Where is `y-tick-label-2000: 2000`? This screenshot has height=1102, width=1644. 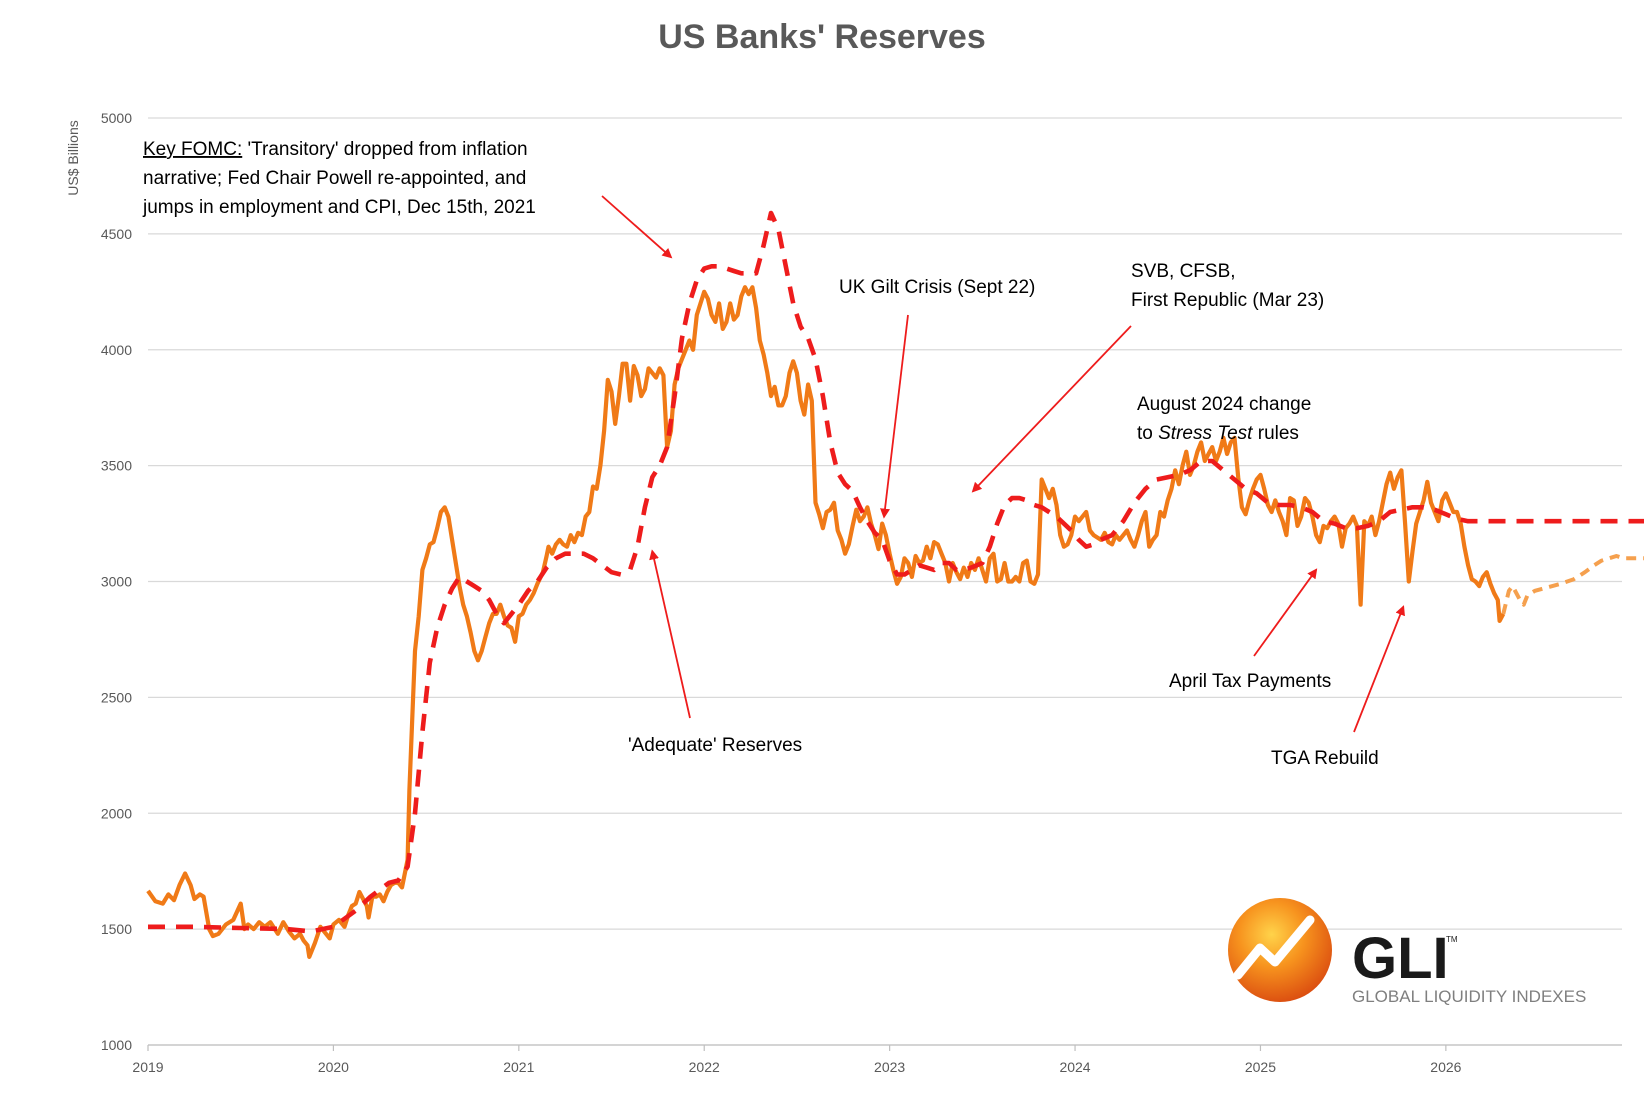 y-tick-label-2000: 2000 is located at coordinates (116, 813).